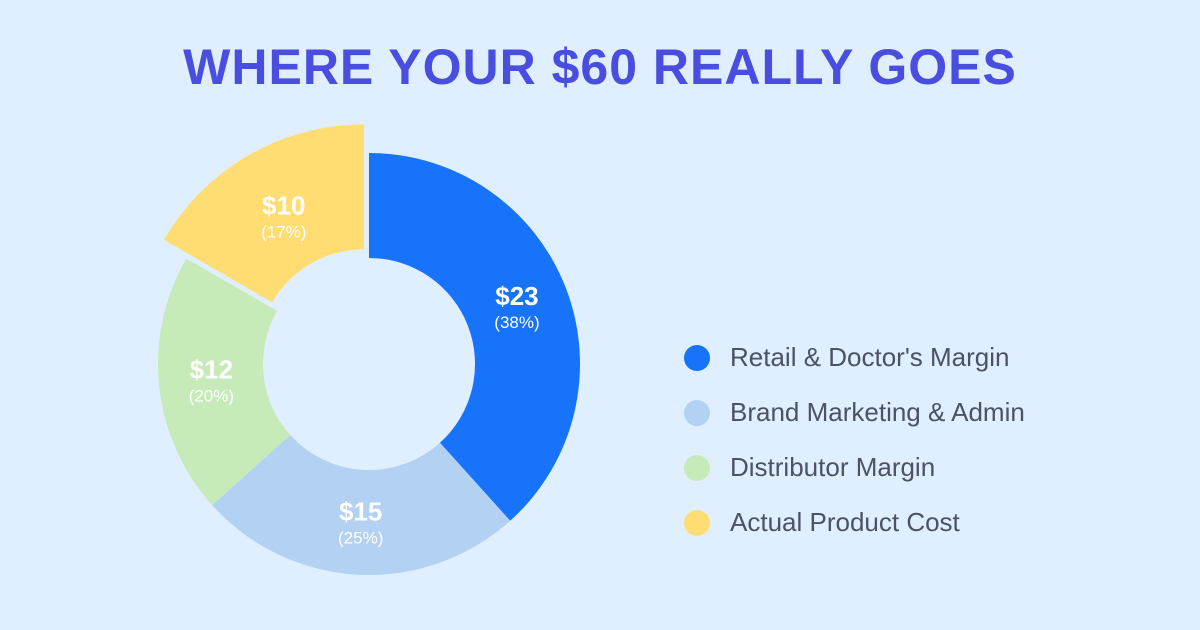 This screenshot has height=630, width=1200. What do you see at coordinates (833, 467) in the screenshot?
I see `legend-label: Distributor Margin` at bounding box center [833, 467].